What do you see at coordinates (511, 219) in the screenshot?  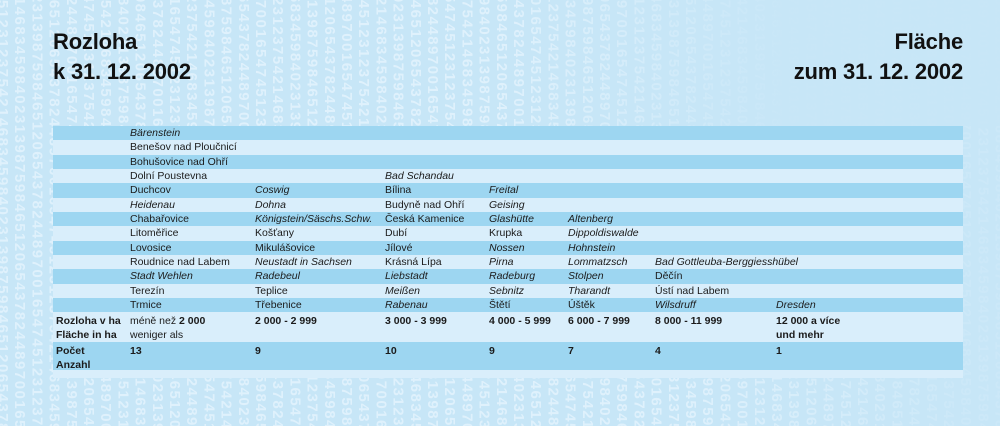 I see `city-cell: Glashütte` at bounding box center [511, 219].